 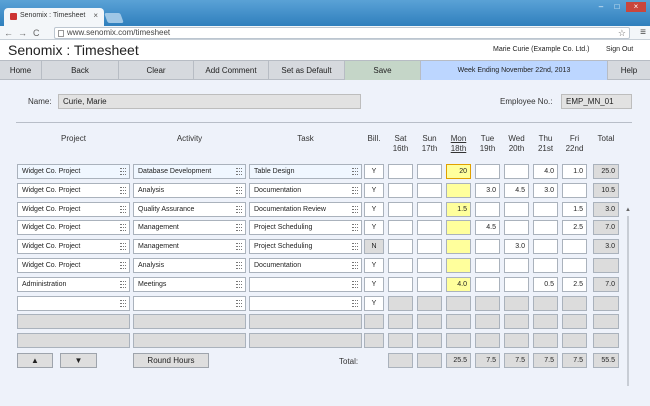 What do you see at coordinates (156, 70) in the screenshot?
I see `clear-button: Clear` at bounding box center [156, 70].